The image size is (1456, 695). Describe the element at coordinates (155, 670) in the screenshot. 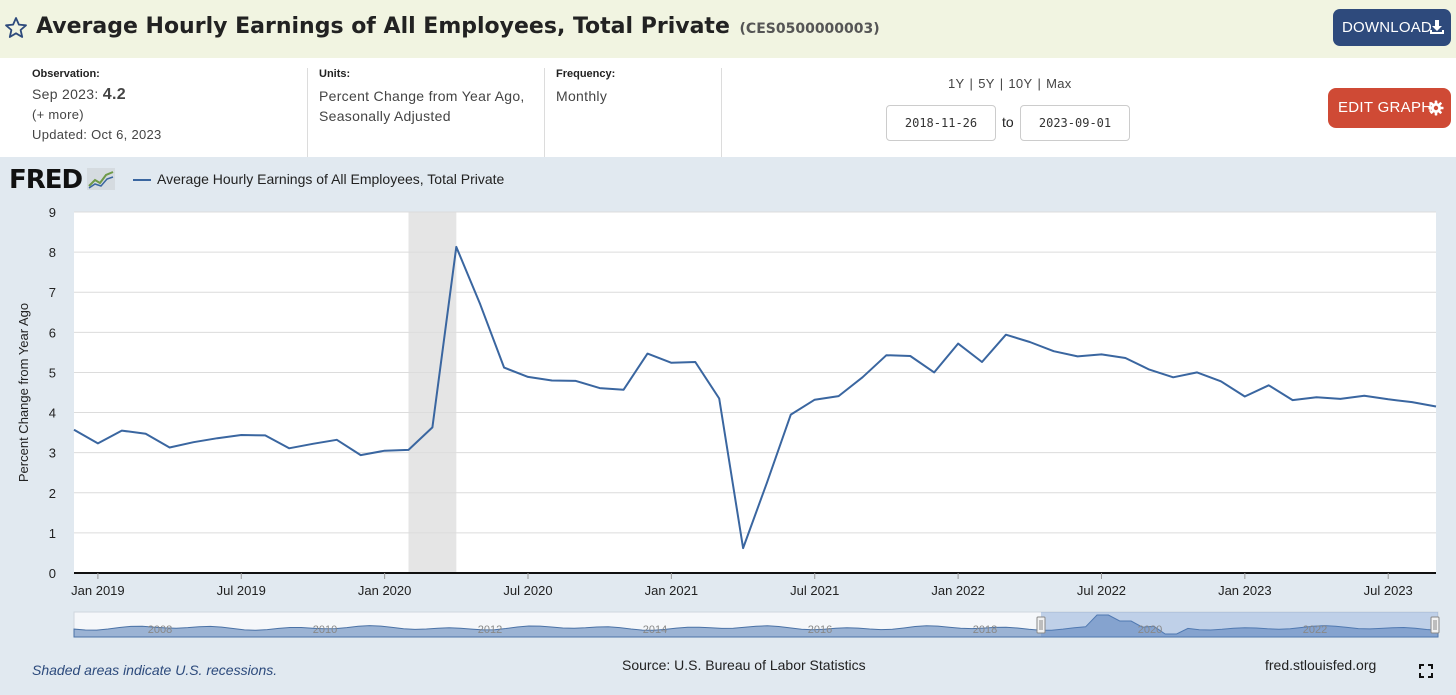

I see `recession-note: Shaded areas indicate U.S. recessions.` at that location.